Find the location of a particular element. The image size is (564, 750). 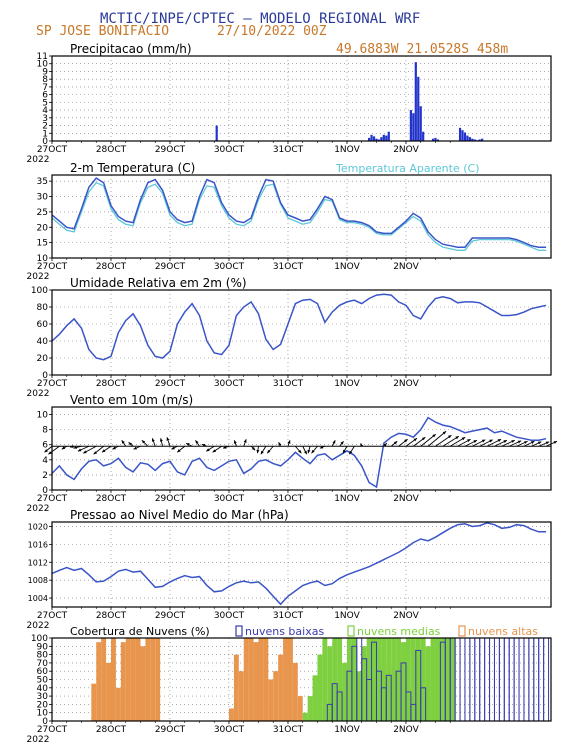

x-tick-label: 2NOV is located at coordinates (406, 499).